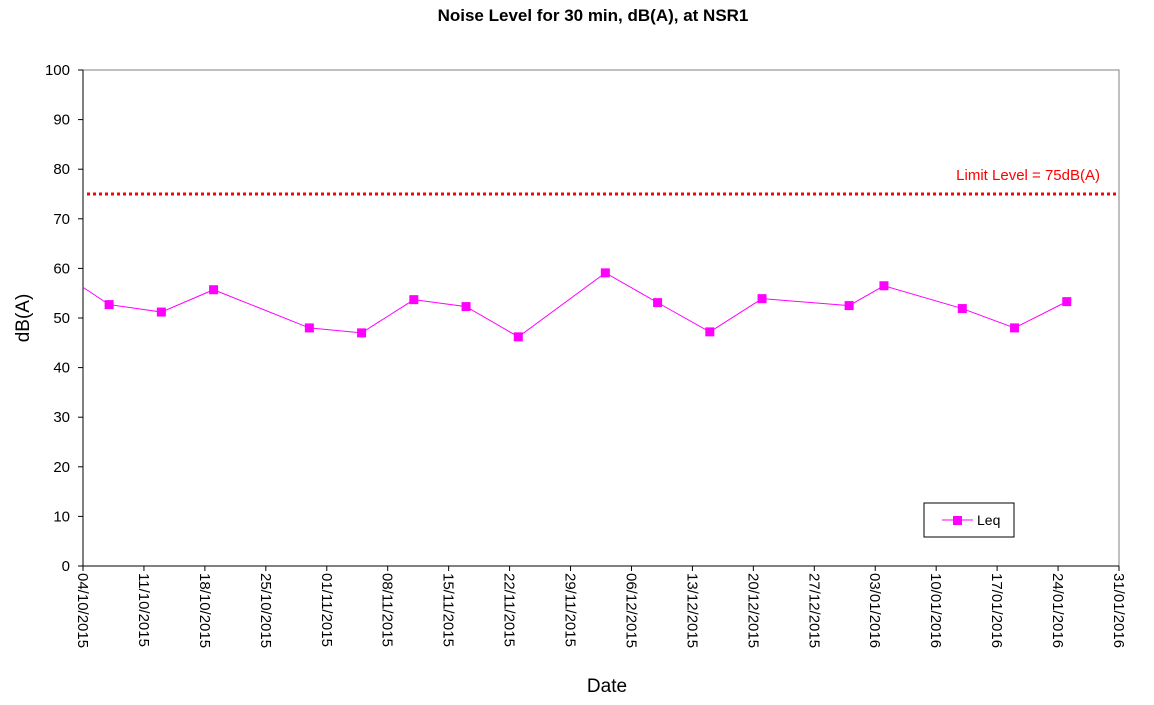 This screenshot has width=1154, height=705. Describe the element at coordinates (577, 305) in the screenshot. I see `series-layer` at that location.